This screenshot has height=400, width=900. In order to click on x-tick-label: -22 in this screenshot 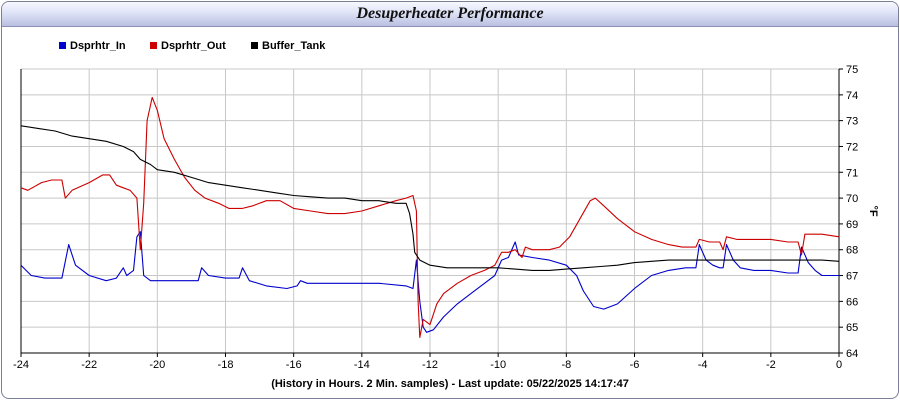, I will do `click(89, 365)`.